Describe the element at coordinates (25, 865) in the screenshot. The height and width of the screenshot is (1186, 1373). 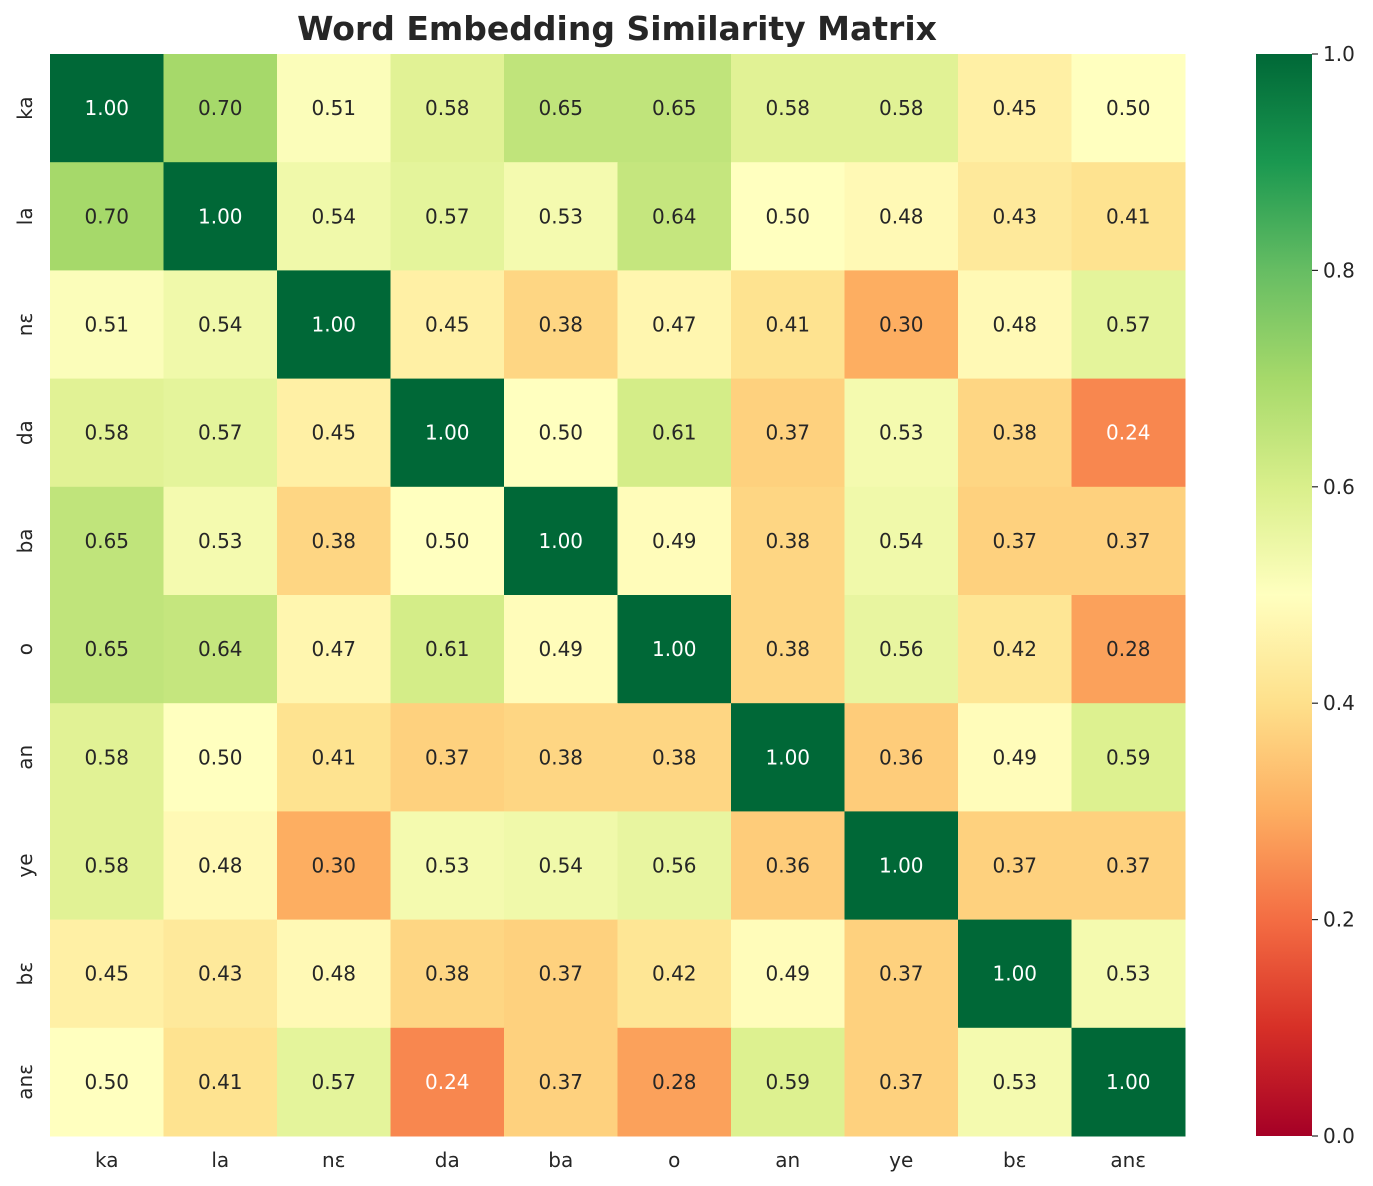
I see `y-tick-label: ye` at that location.